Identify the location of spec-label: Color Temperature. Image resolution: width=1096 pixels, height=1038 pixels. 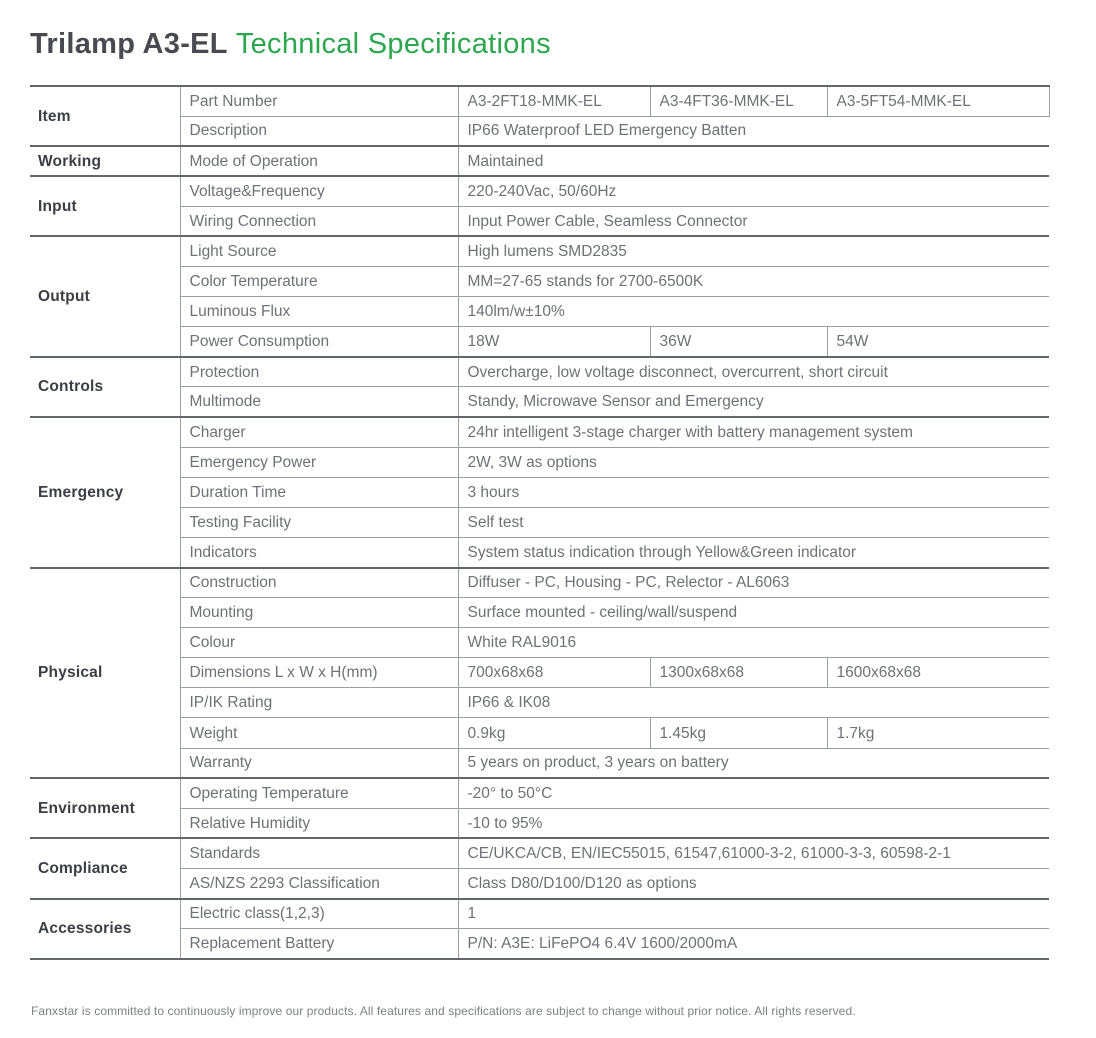
(318, 281).